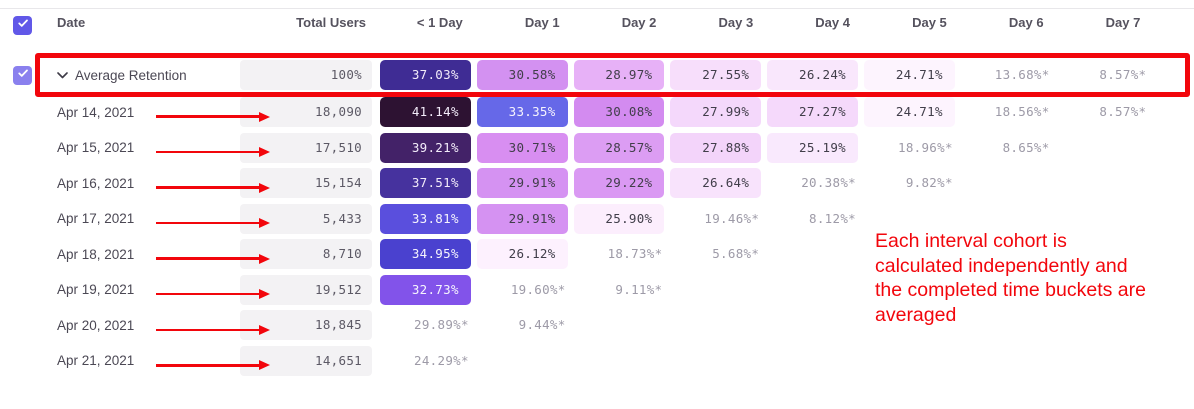 The image size is (1194, 409). Describe the element at coordinates (142, 183) in the screenshot. I see `cohort-date-cell: Apr 16, 2021` at that location.